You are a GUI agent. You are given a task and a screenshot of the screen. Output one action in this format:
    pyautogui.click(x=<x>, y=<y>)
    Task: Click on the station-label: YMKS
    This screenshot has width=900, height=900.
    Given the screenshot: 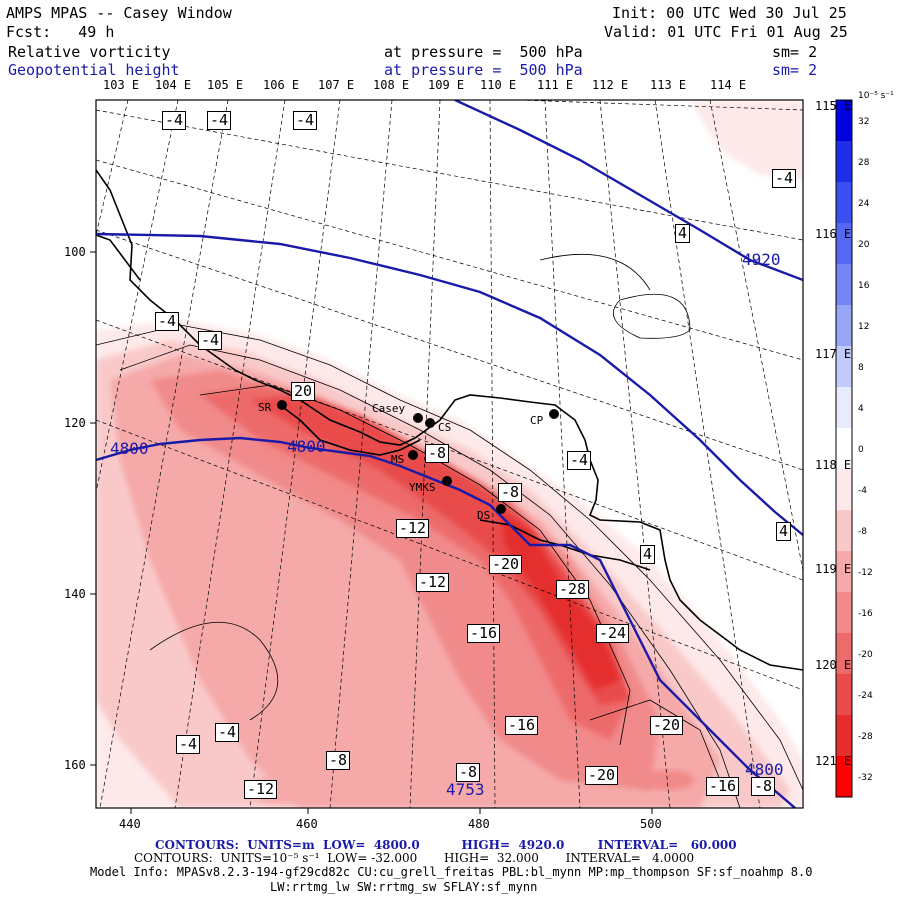 What is the action you would take?
    pyautogui.click(x=422, y=487)
    